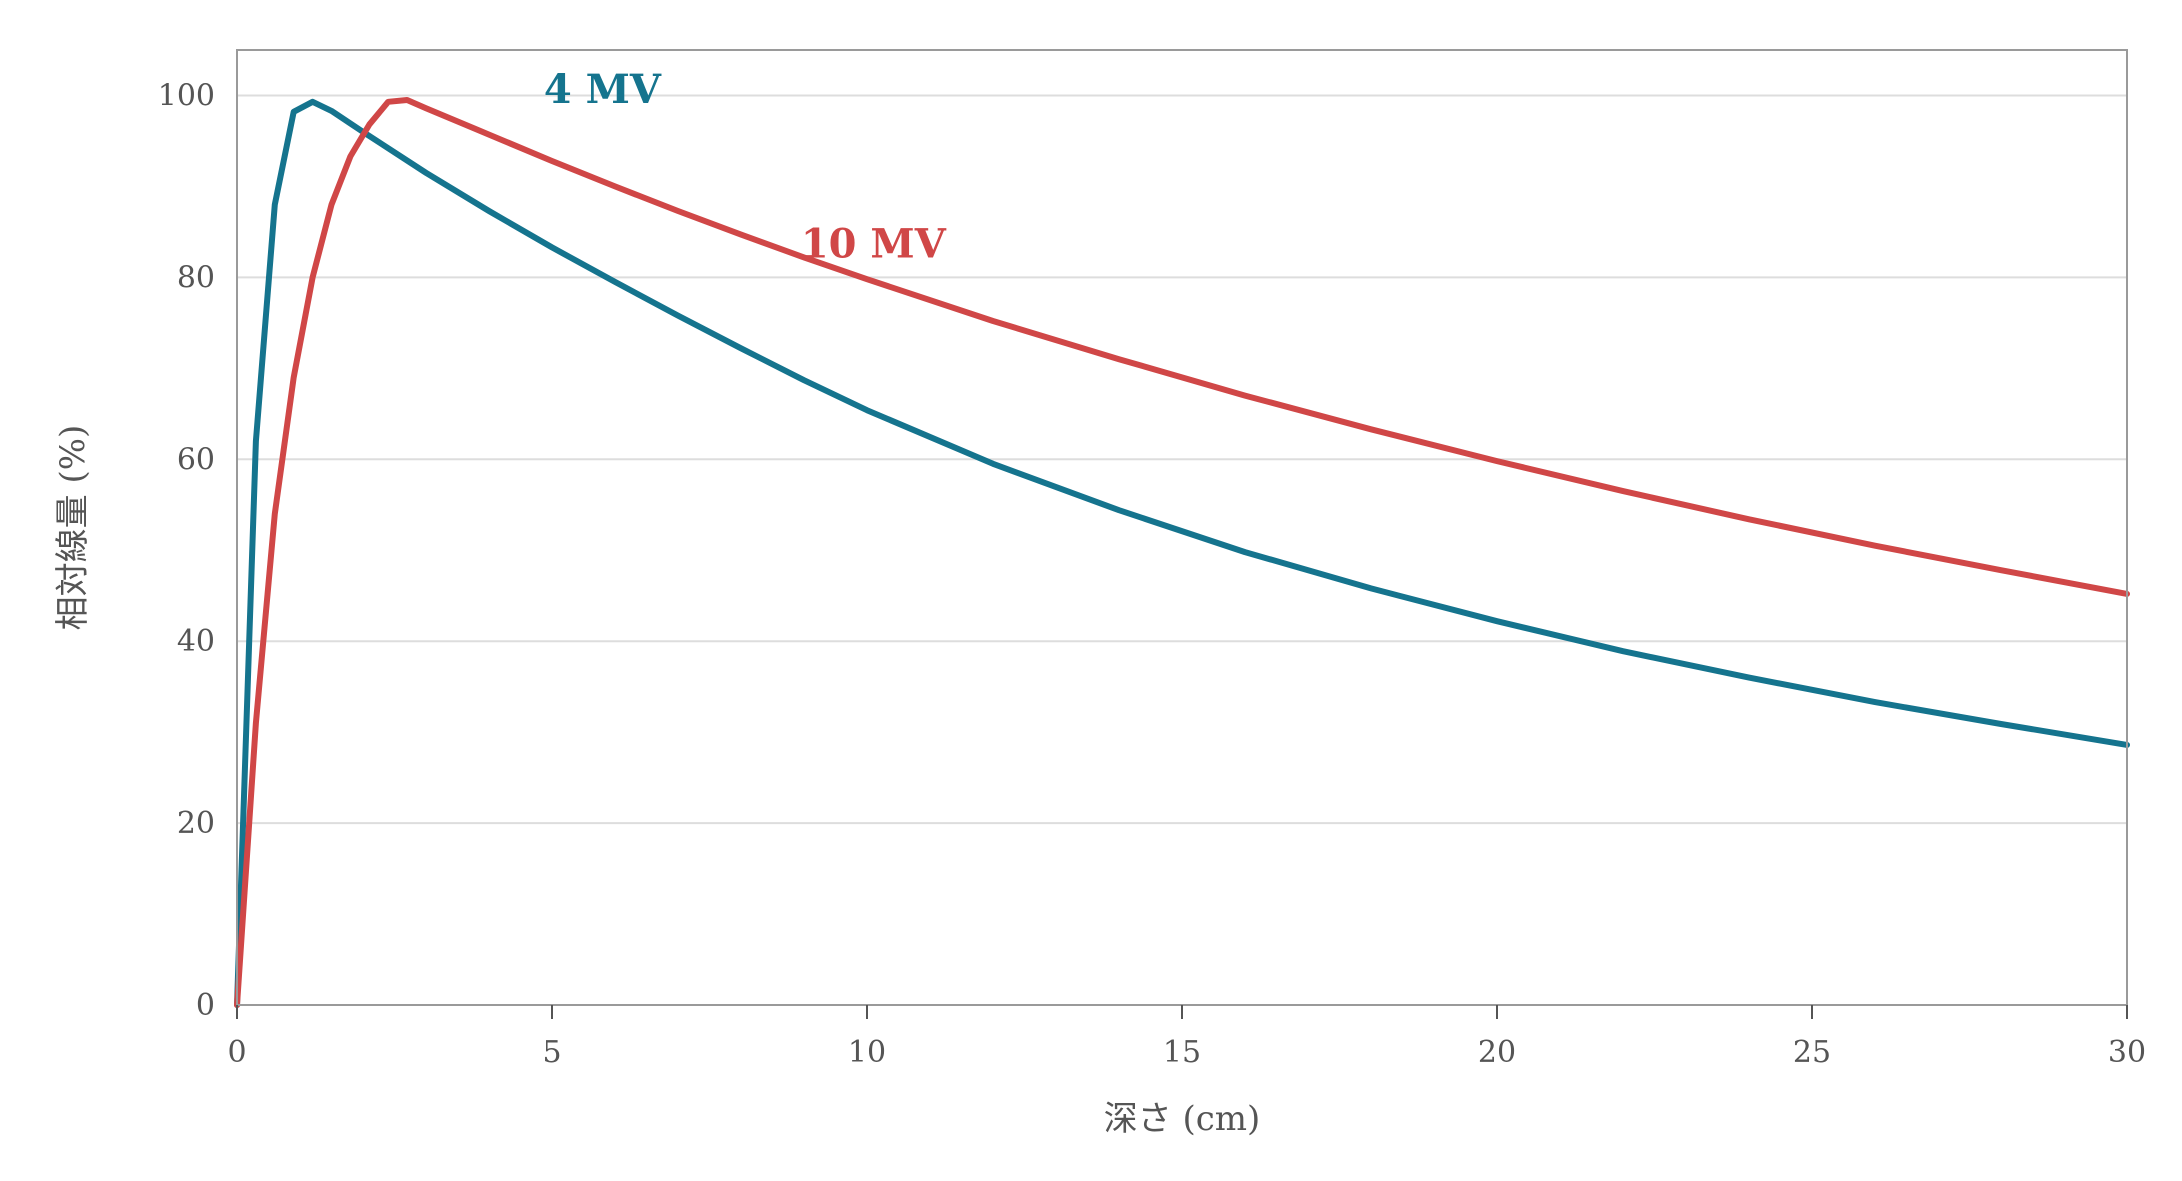 This screenshot has height=1181, width=2182. I want to click on x-tick-label: 0, so click(236, 1052).